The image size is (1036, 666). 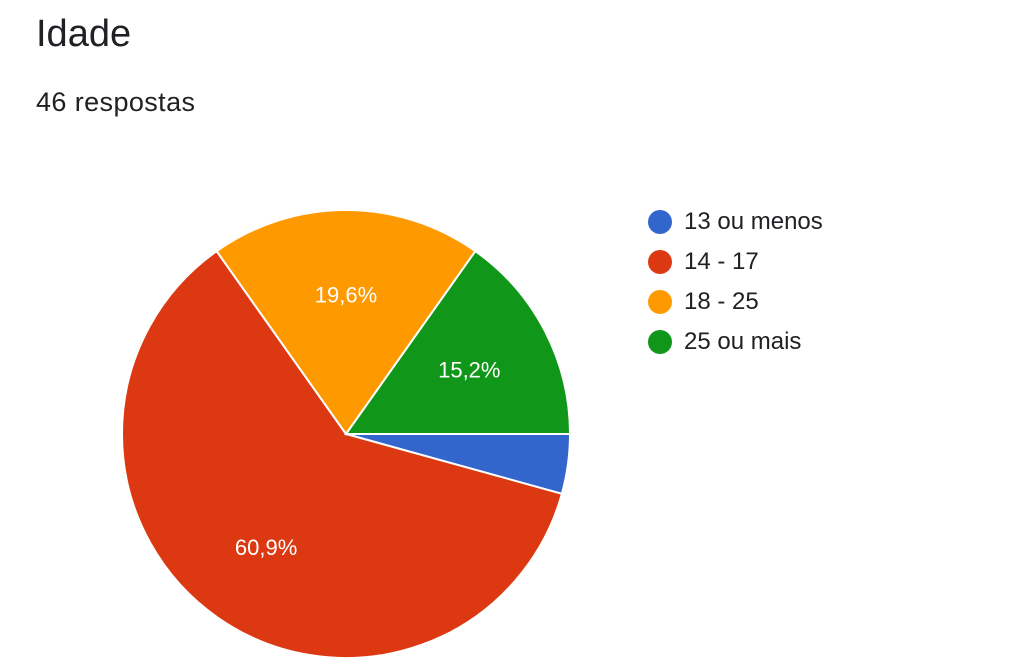 I want to click on legend-label: 13 ou menos, so click(x=753, y=221).